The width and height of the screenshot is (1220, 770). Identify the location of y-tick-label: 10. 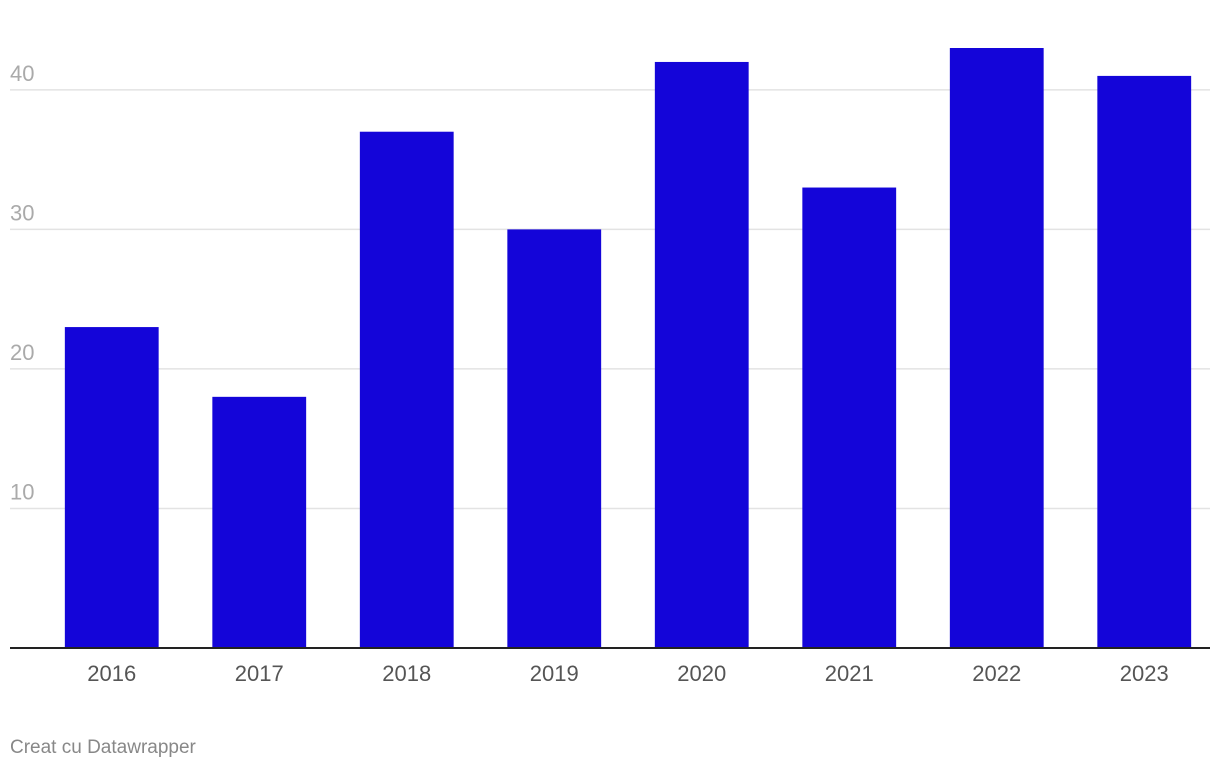
(22, 491).